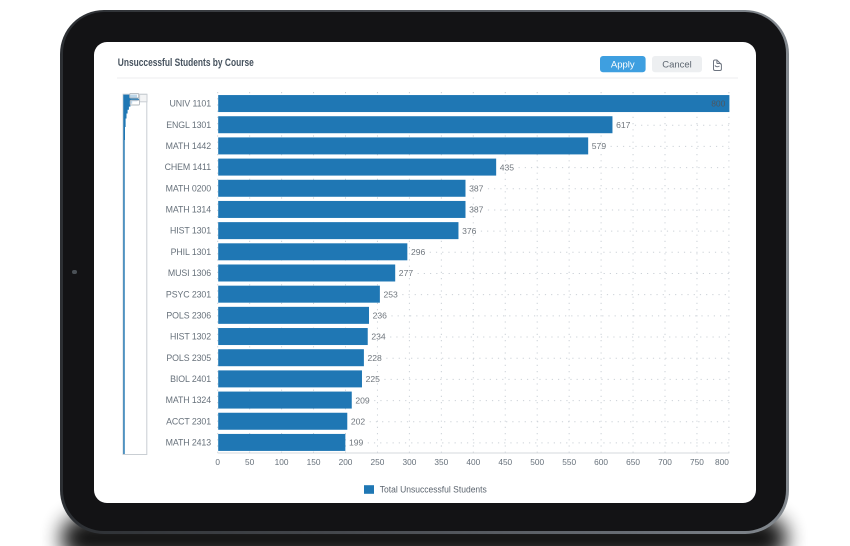  What do you see at coordinates (188, 294) in the screenshot?
I see `svg-text: PSYC 2301` at bounding box center [188, 294].